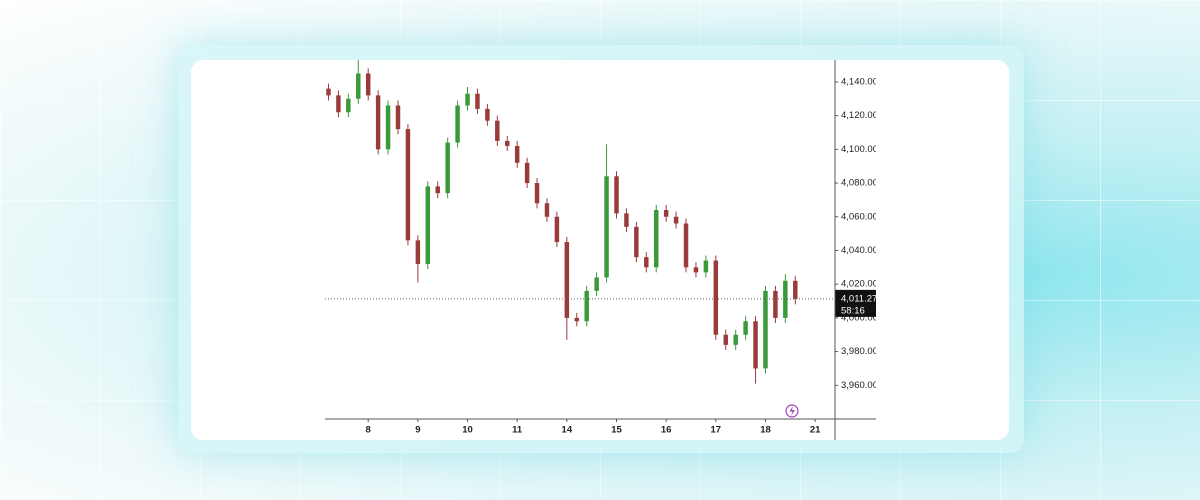 This screenshot has width=1200, height=500. Describe the element at coordinates (859, 81) in the screenshot. I see `y-tick-label: 4,140.00` at that location.